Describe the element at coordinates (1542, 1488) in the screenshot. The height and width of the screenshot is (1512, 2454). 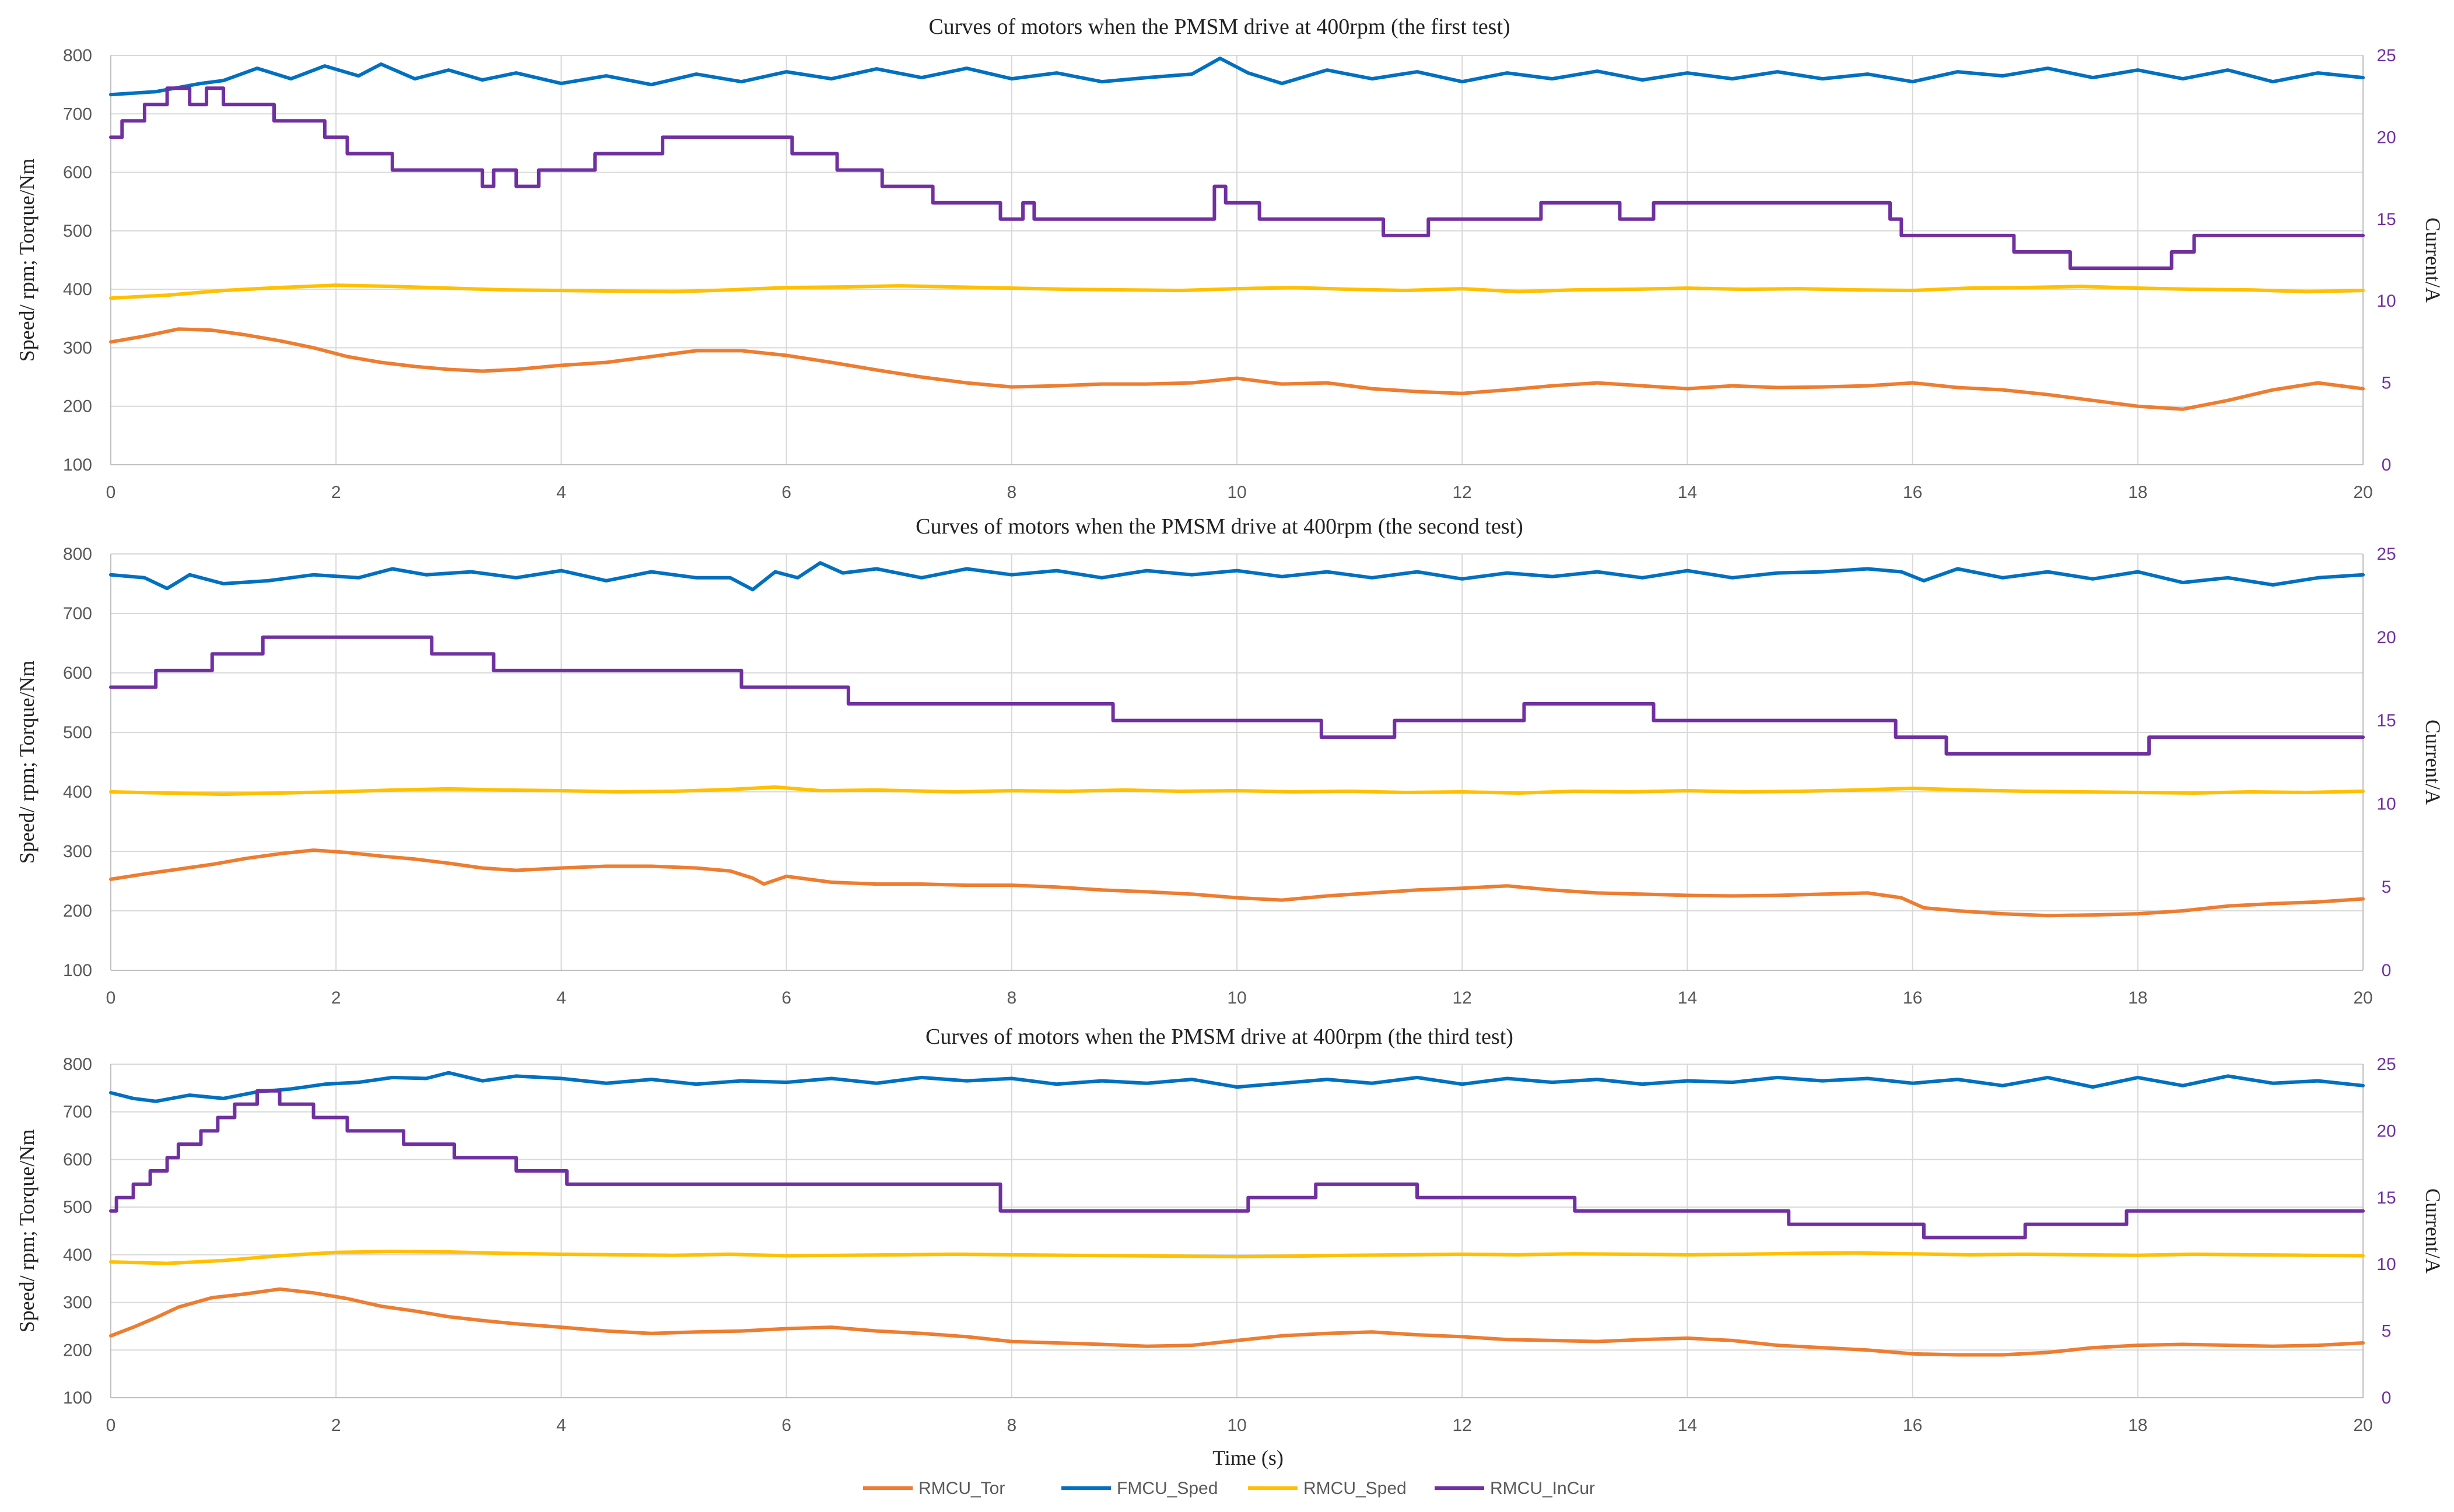
I see `legend-label: RMCU_InCur` at that location.